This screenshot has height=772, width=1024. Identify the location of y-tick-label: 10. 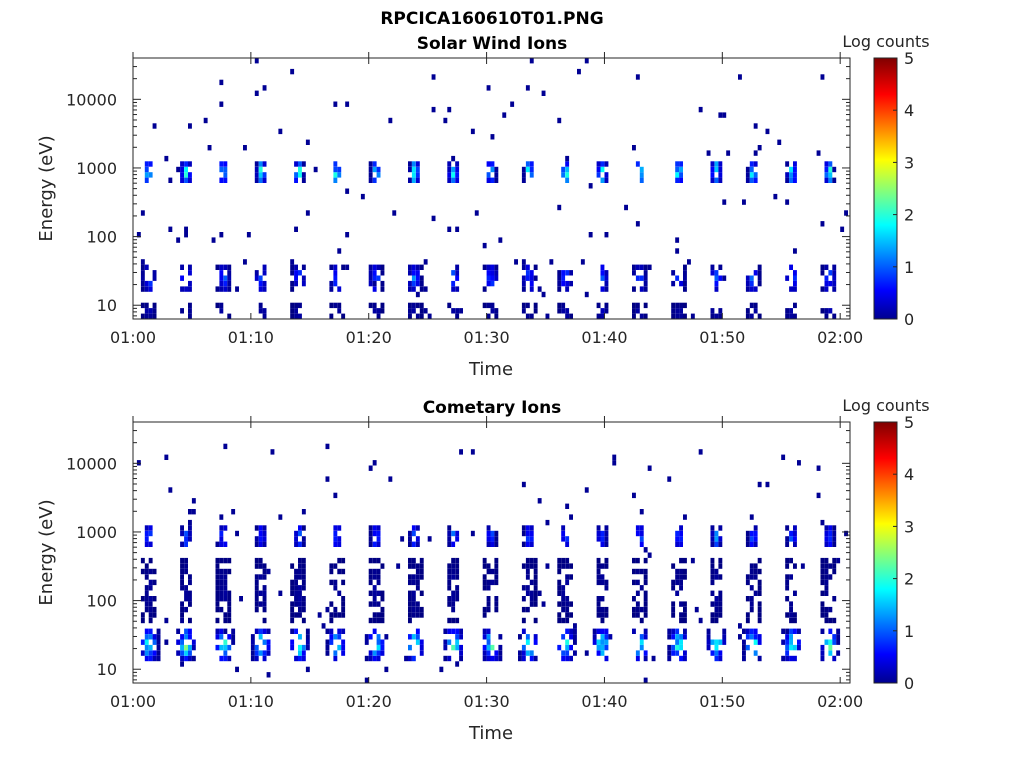
(107, 669).